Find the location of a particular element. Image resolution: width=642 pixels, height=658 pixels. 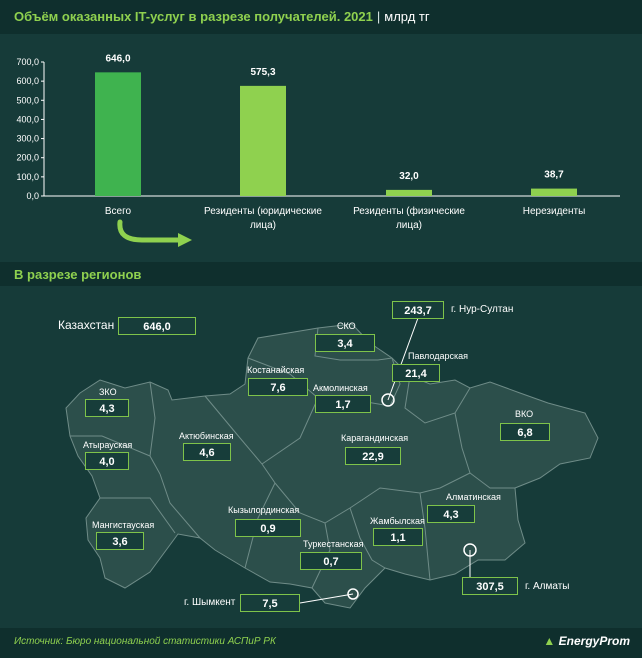

region-label-mangystau: Мангистауская is located at coordinates (123, 525).